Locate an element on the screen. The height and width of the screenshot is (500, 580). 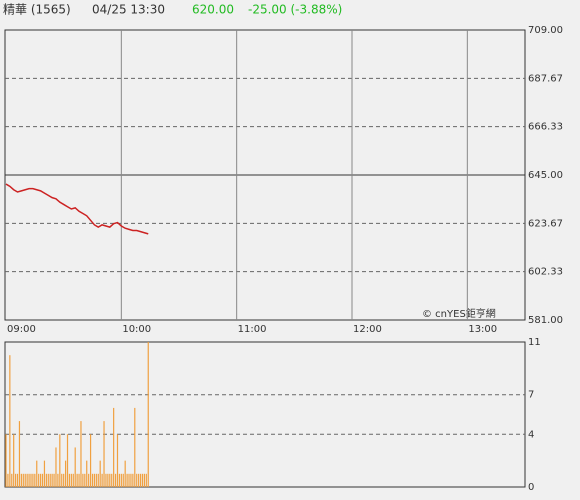
price: 620.00 is located at coordinates (213, 10).